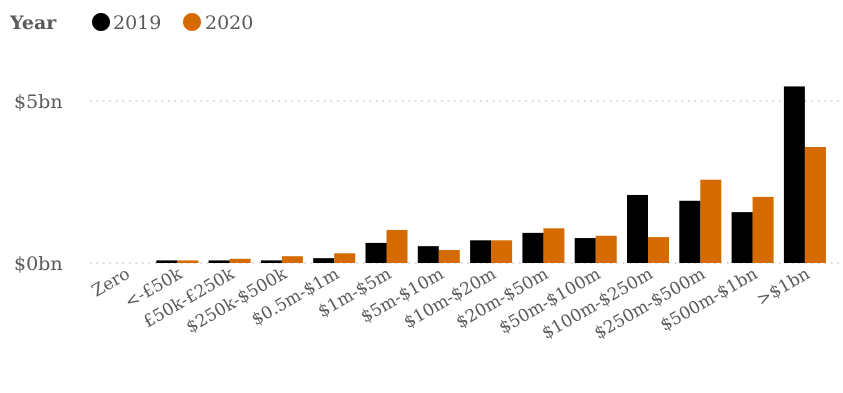 Image resolution: width=843 pixels, height=393 pixels. I want to click on y-tick-label: $0bn, so click(38, 264).